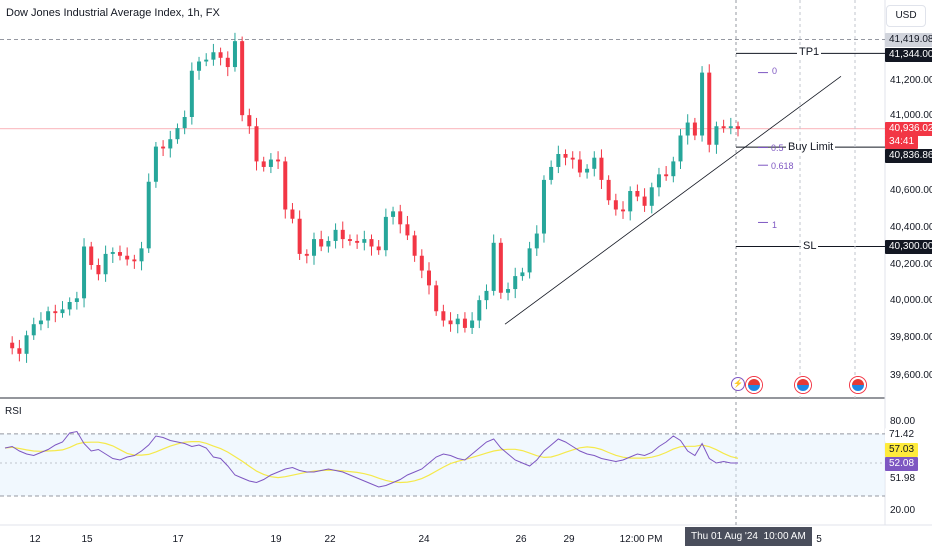 Image resolution: width=932 pixels, height=550 pixels. I want to click on time-tick: 24, so click(424, 539).